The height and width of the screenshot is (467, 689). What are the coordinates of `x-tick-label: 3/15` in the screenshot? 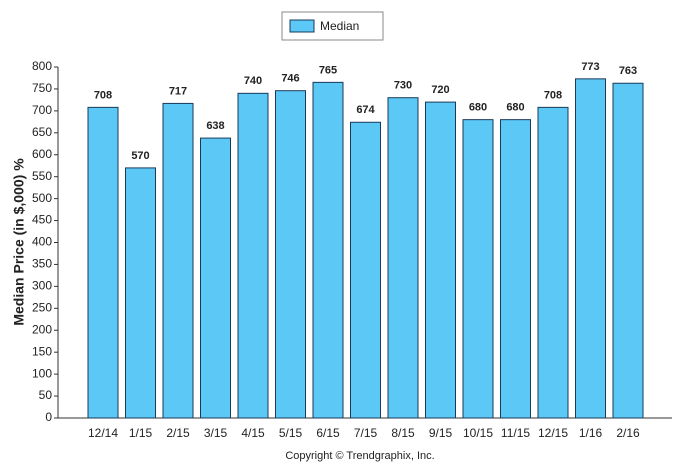 It's located at (216, 433).